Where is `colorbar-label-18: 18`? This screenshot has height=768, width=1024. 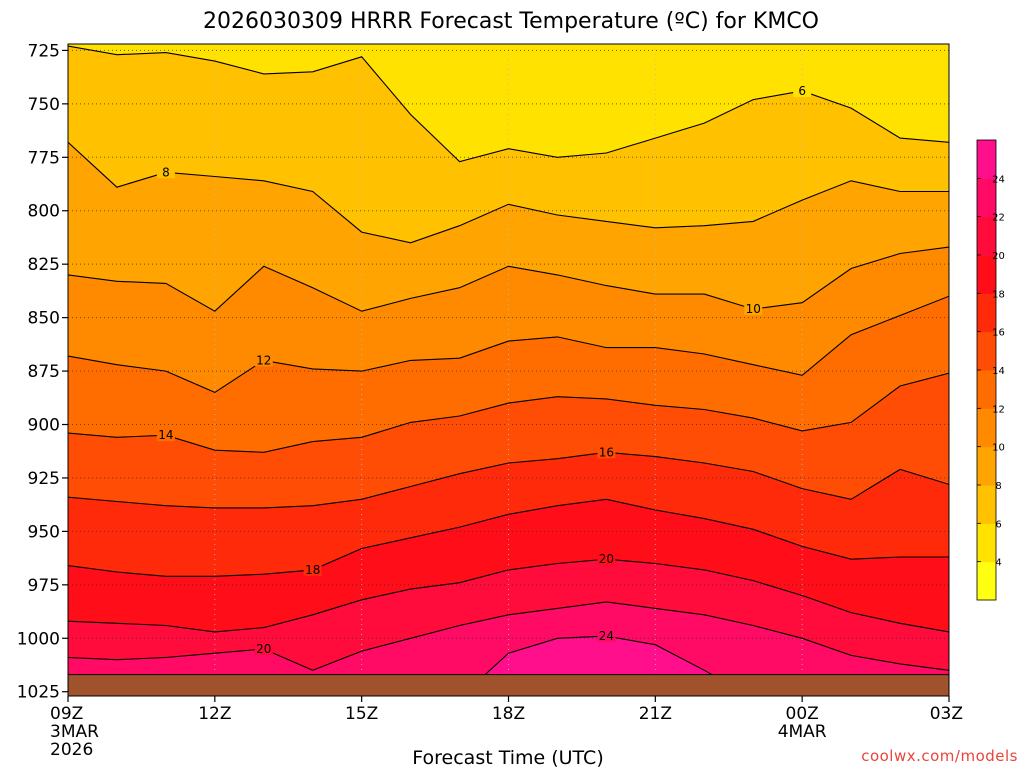 colorbar-label-18: 18 is located at coordinates (998, 294).